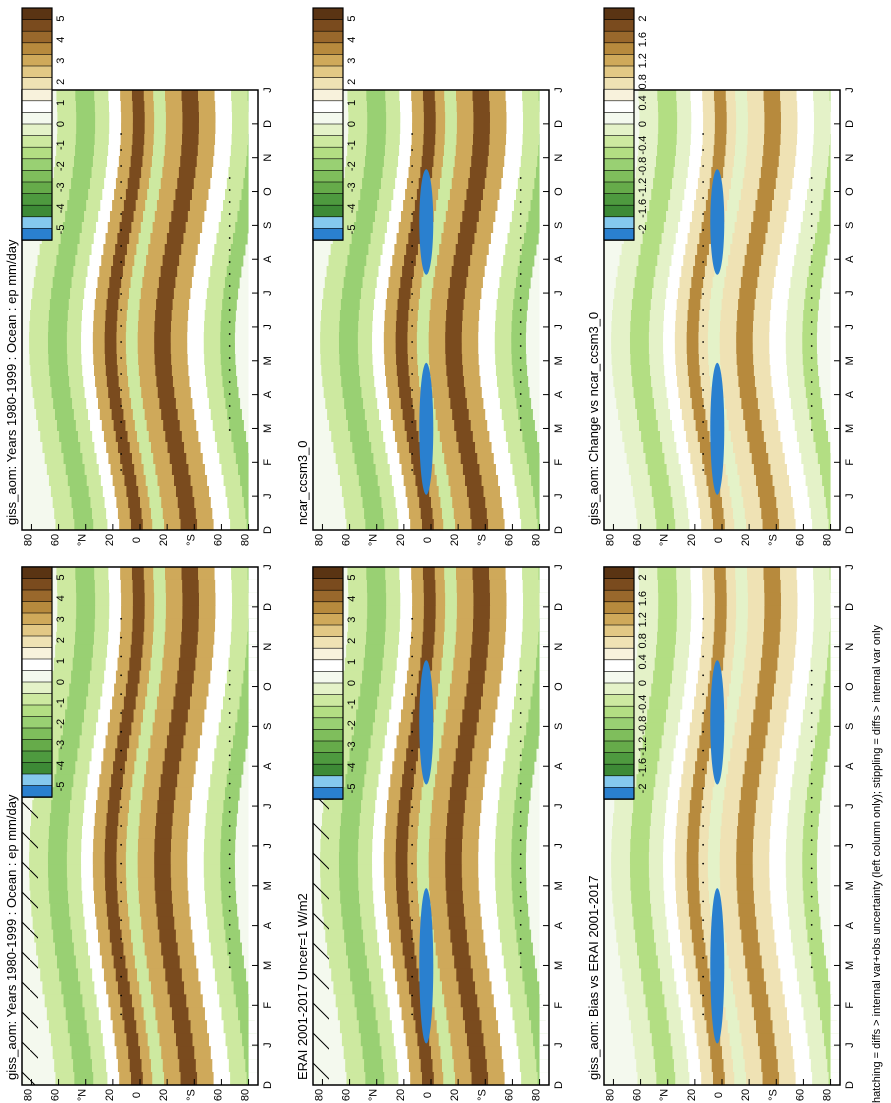  Describe the element at coordinates (643, 18) in the screenshot. I see `colorbar-label: 2` at that location.